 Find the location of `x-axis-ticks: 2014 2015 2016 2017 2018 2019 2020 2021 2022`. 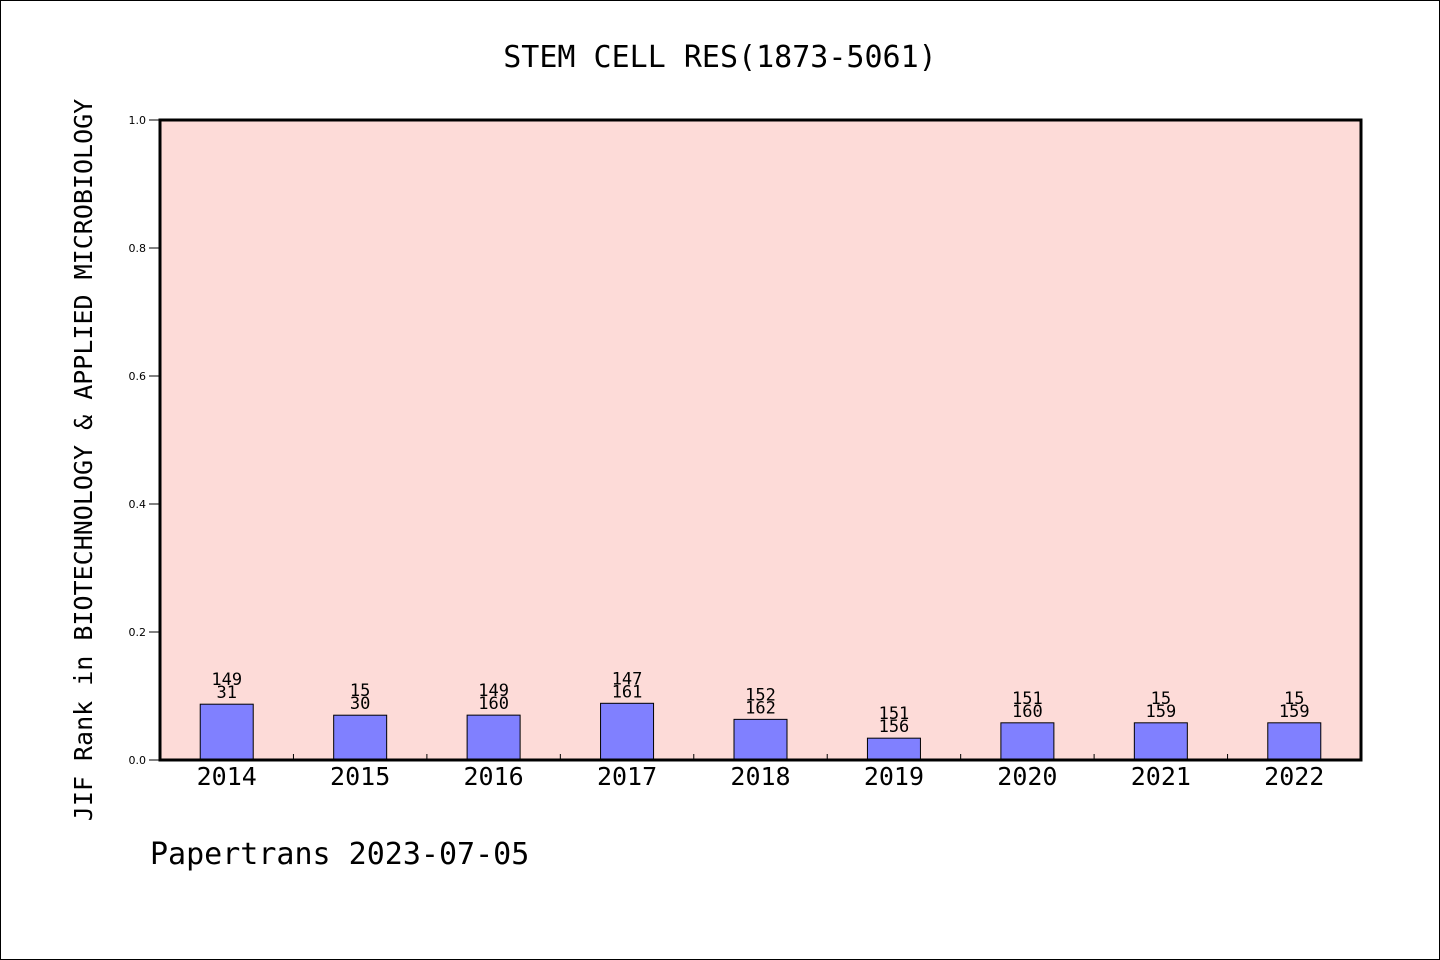

x-axis-ticks: 2014 2015 2016 2017 2018 2019 2020 2021 2022 is located at coordinates (760, 772).